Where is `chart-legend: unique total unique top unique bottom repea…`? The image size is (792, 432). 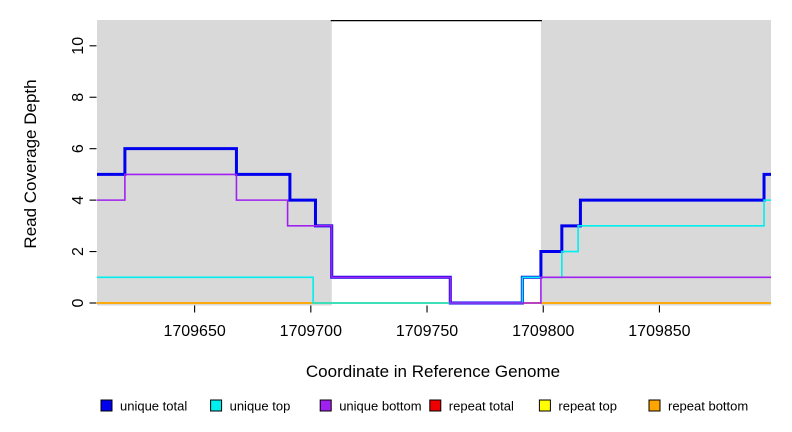
chart-legend: unique total unique top unique bottom repea… is located at coordinates (424, 406).